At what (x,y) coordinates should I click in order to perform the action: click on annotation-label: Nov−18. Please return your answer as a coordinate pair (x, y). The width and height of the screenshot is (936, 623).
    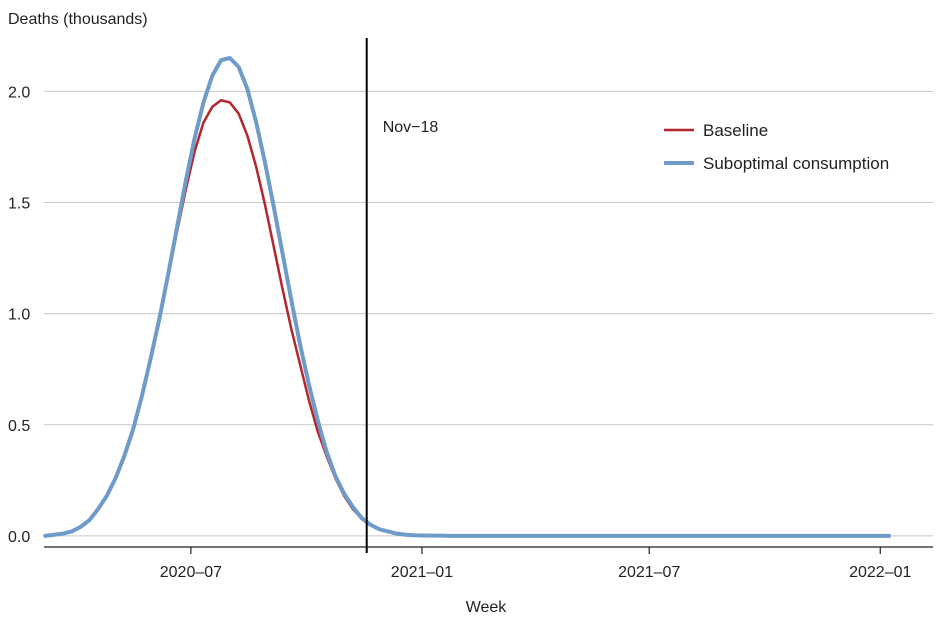
    Looking at the image, I should click on (411, 127).